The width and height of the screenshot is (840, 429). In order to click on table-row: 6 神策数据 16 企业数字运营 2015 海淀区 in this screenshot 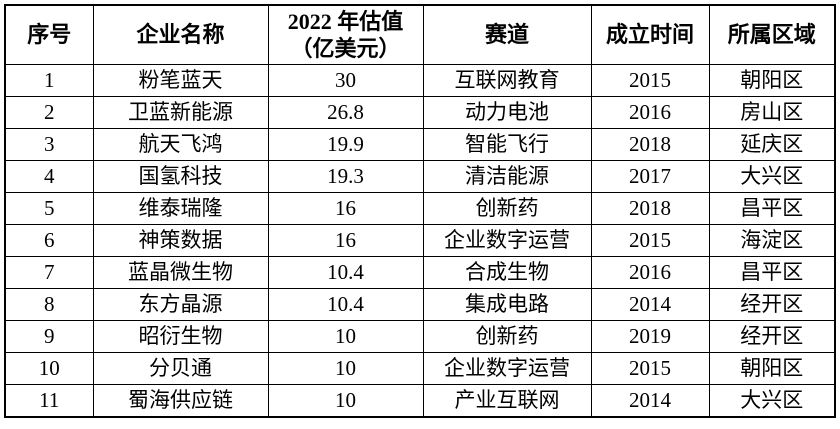, I will do `click(420, 240)`.